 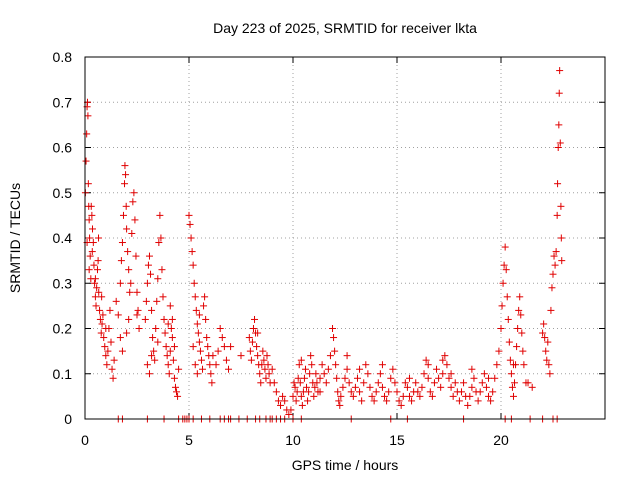 I want to click on y-tick-label: 0.6, so click(x=63, y=148).